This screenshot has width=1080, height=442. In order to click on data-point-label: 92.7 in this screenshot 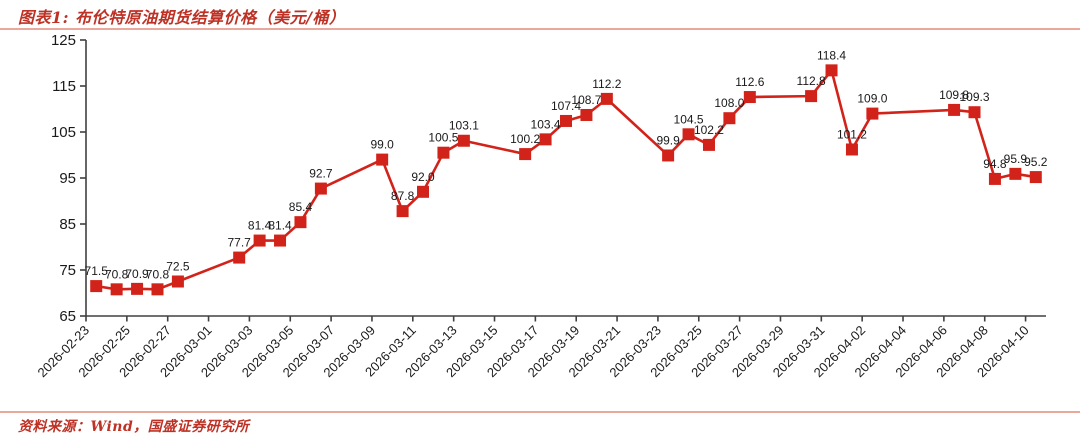, I will do `click(321, 174)`.